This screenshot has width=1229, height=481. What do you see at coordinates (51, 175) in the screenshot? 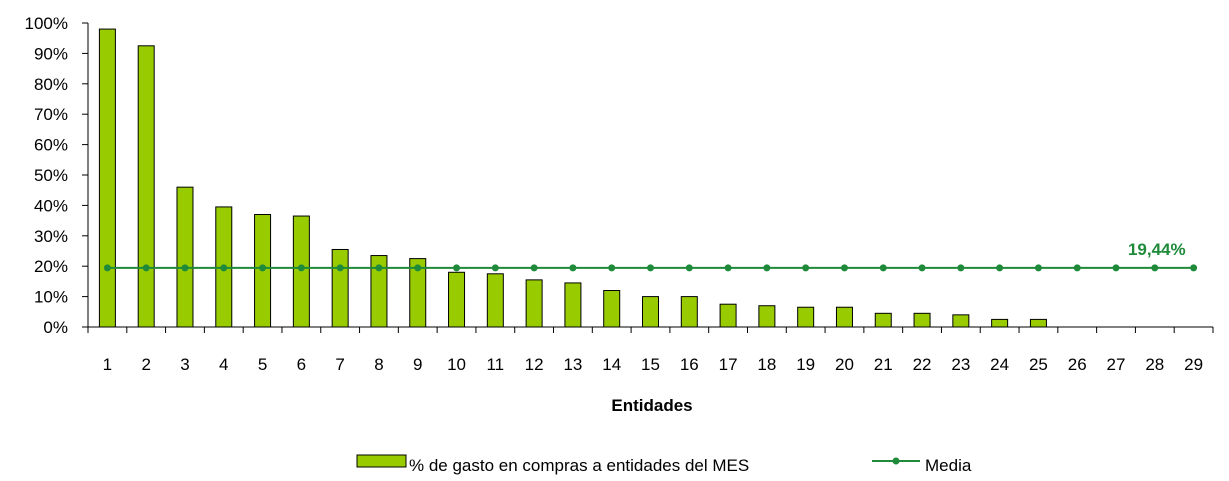
I see `y-tick-label: 50%` at bounding box center [51, 175].